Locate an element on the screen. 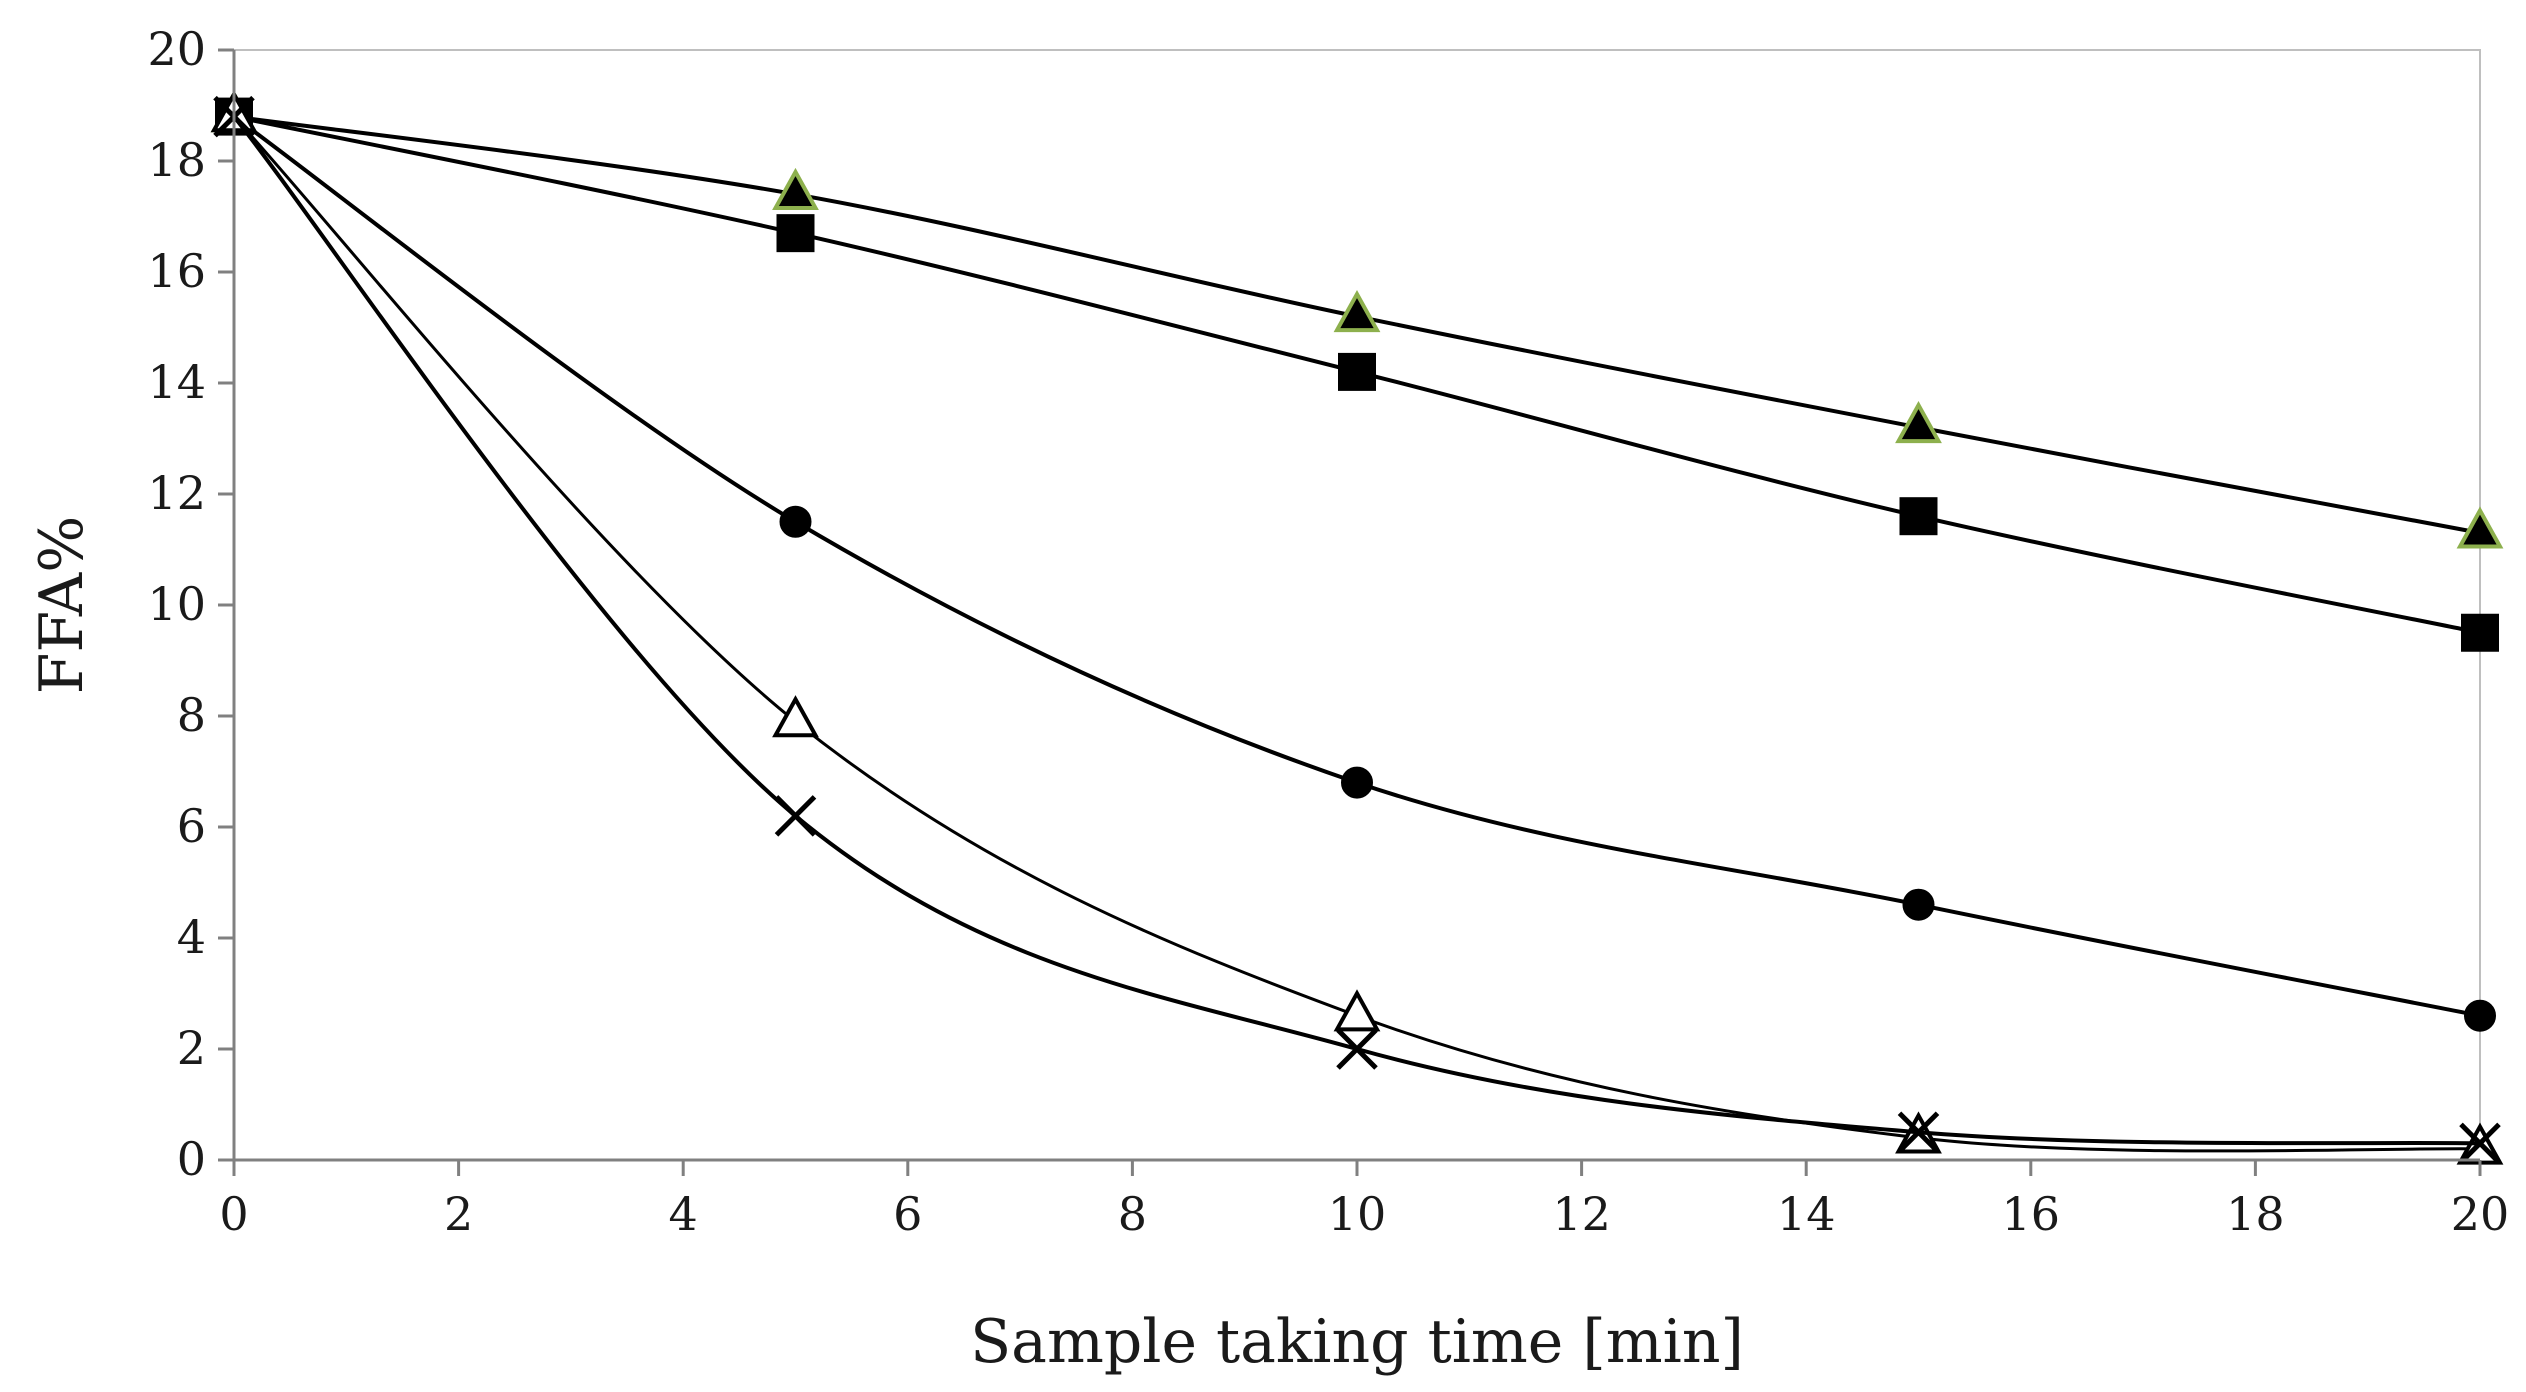  y-tick-label: 14 is located at coordinates (176, 382).